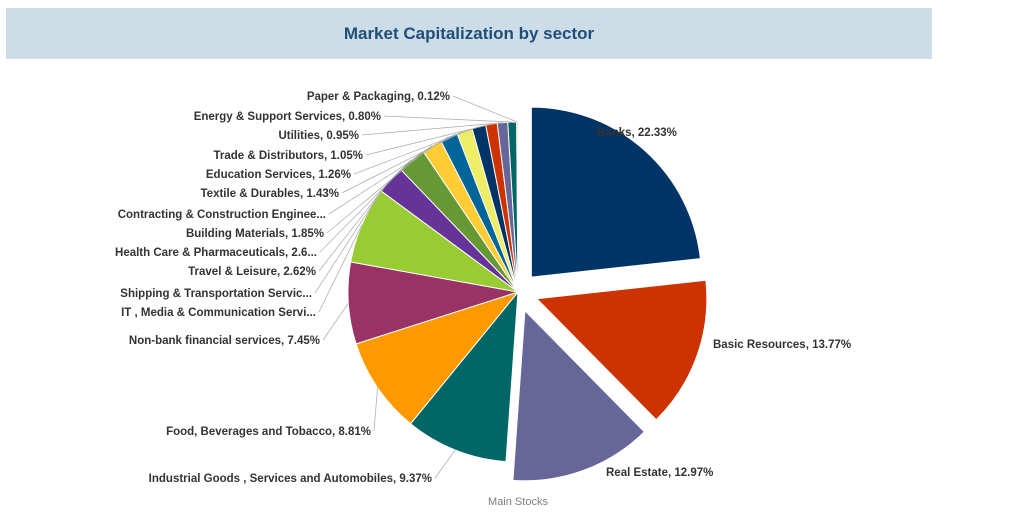 The width and height of the screenshot is (1024, 531). Describe the element at coordinates (637, 133) in the screenshot. I see `slice-label: Banks, 22.33%` at that location.